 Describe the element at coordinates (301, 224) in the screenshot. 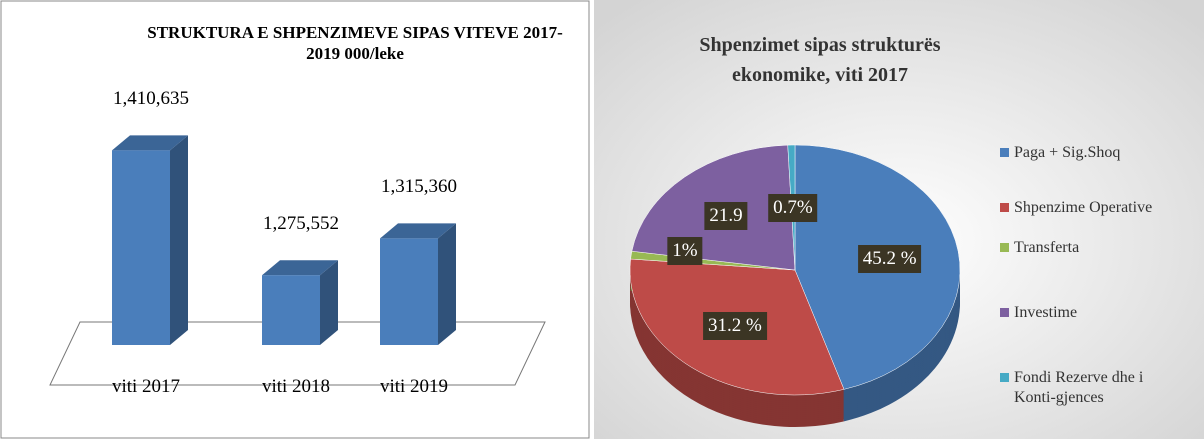

I see `data-label: 1,275,552` at that location.